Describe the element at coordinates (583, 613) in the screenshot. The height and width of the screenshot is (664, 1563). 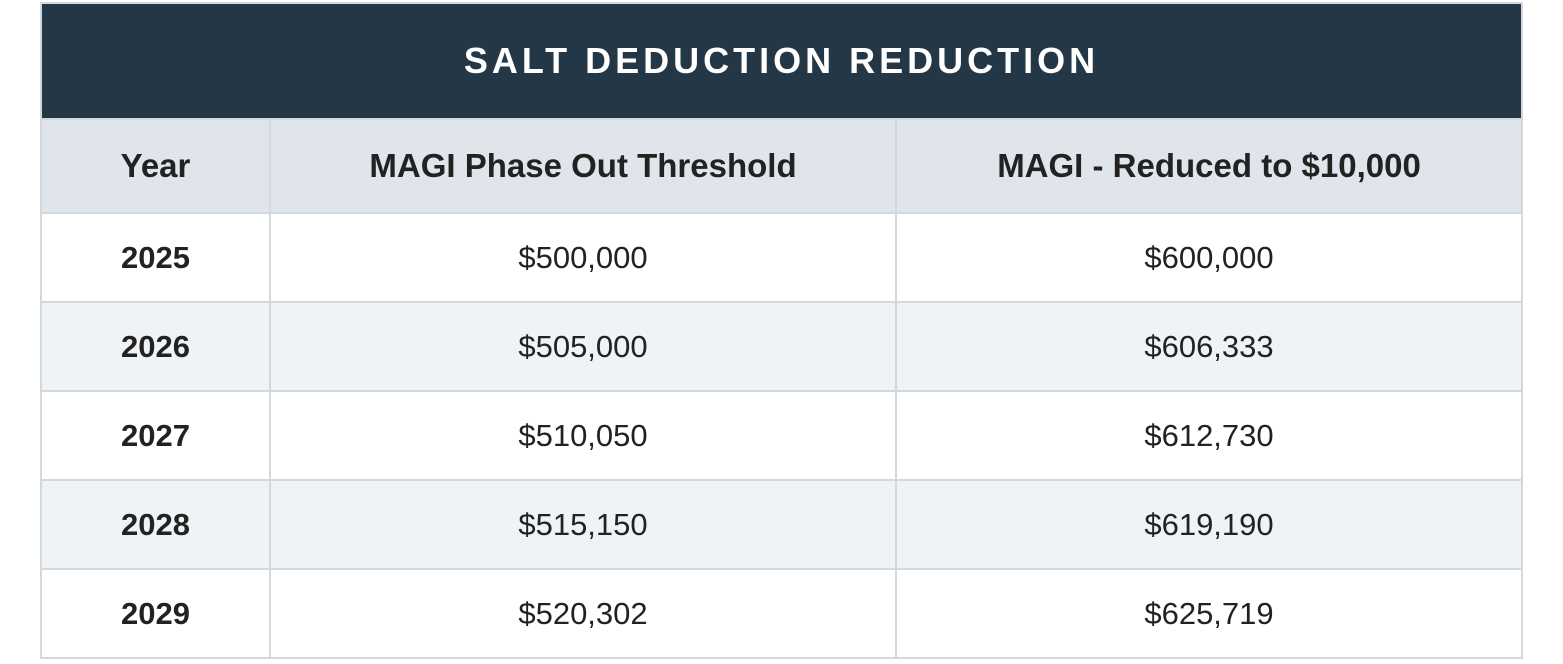
I see `amount-cell: $520,302` at that location.